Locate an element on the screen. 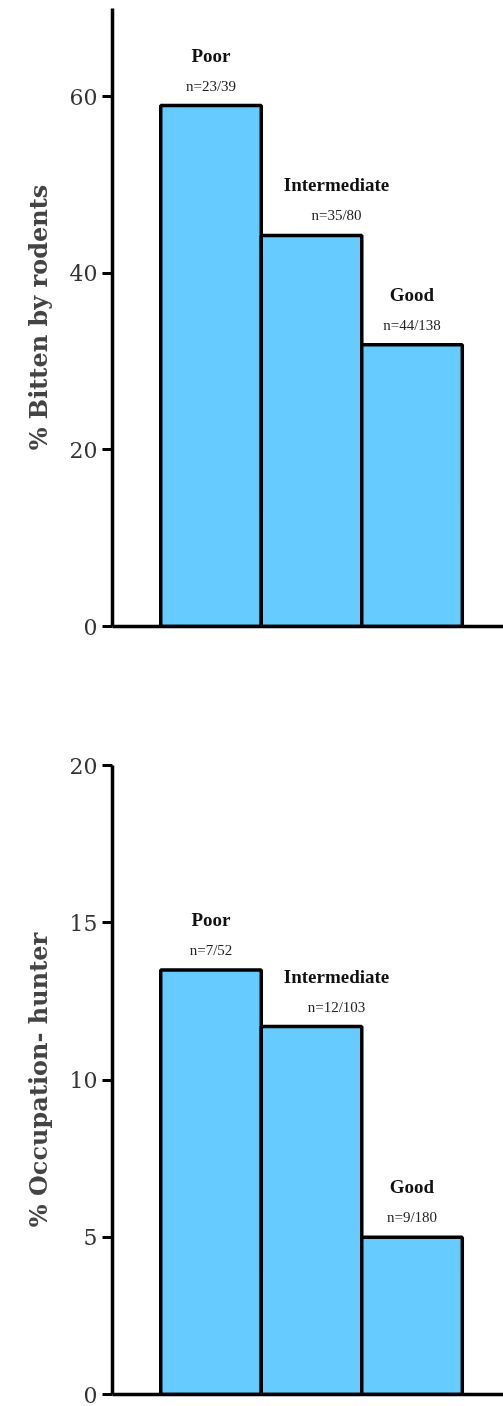  data-label: n=23/39 is located at coordinates (211, 85).